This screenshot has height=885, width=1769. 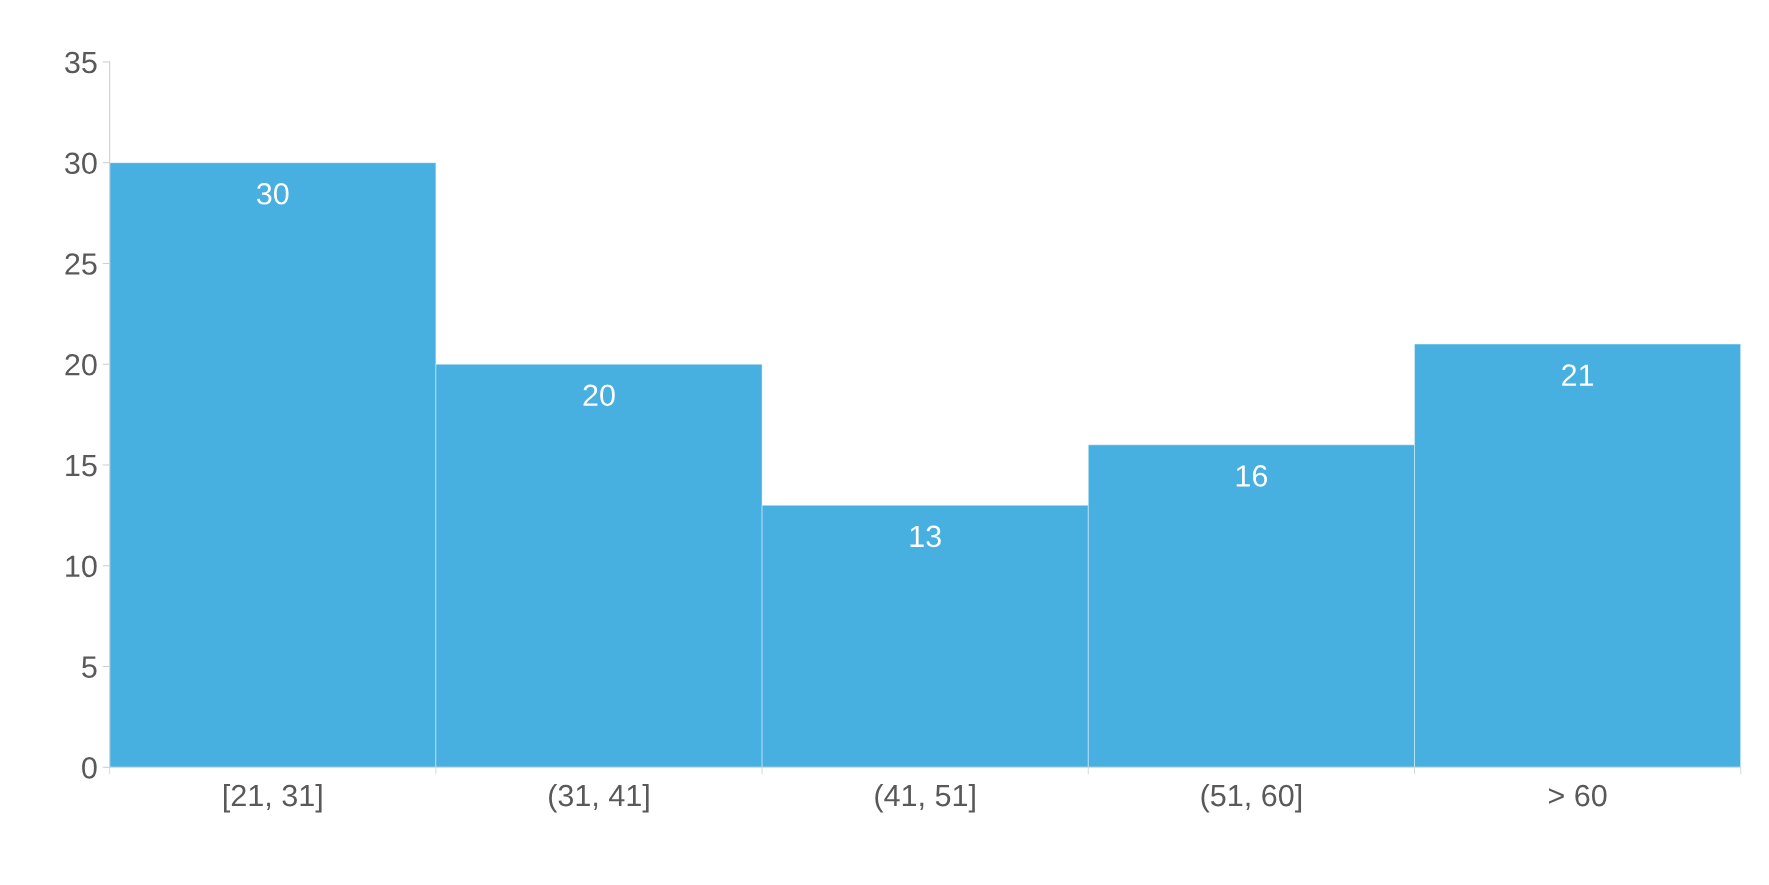 I want to click on data-label: 30, so click(x=272, y=193).